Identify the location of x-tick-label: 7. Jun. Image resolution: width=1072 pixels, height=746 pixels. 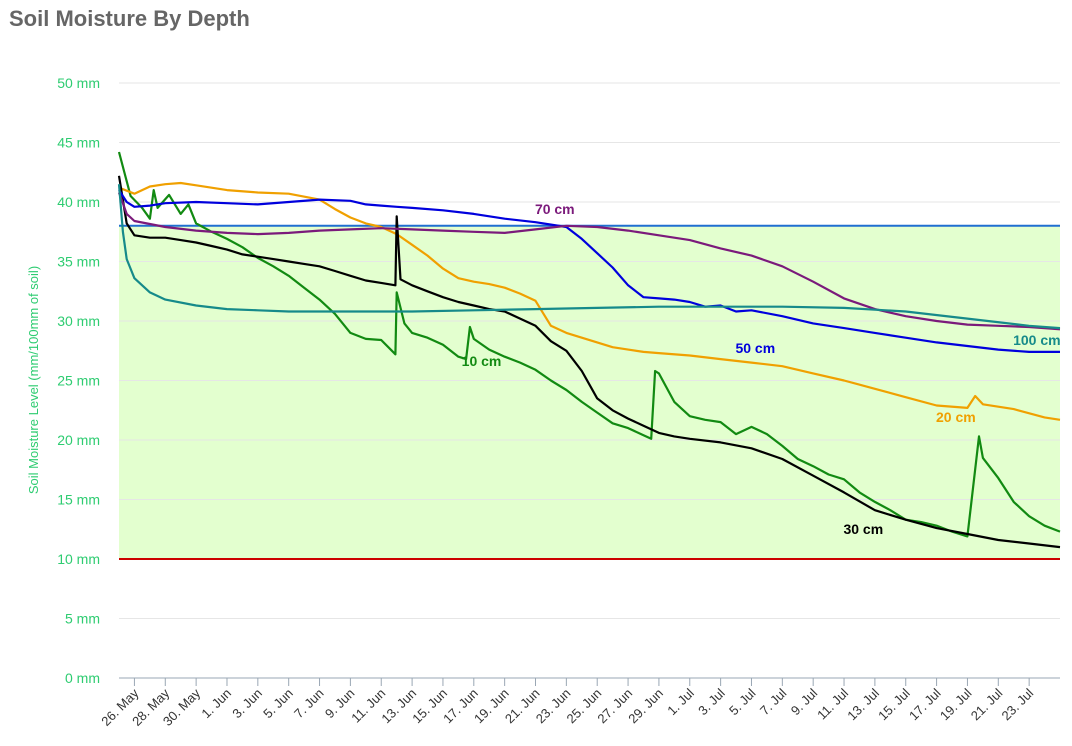
(309, 704).